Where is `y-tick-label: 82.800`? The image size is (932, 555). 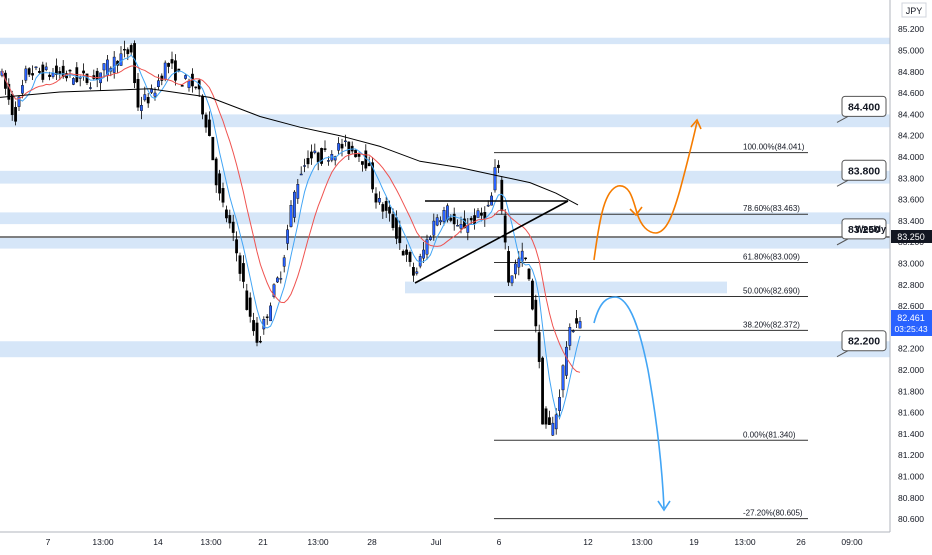
y-tick-label: 82.800 is located at coordinates (911, 285).